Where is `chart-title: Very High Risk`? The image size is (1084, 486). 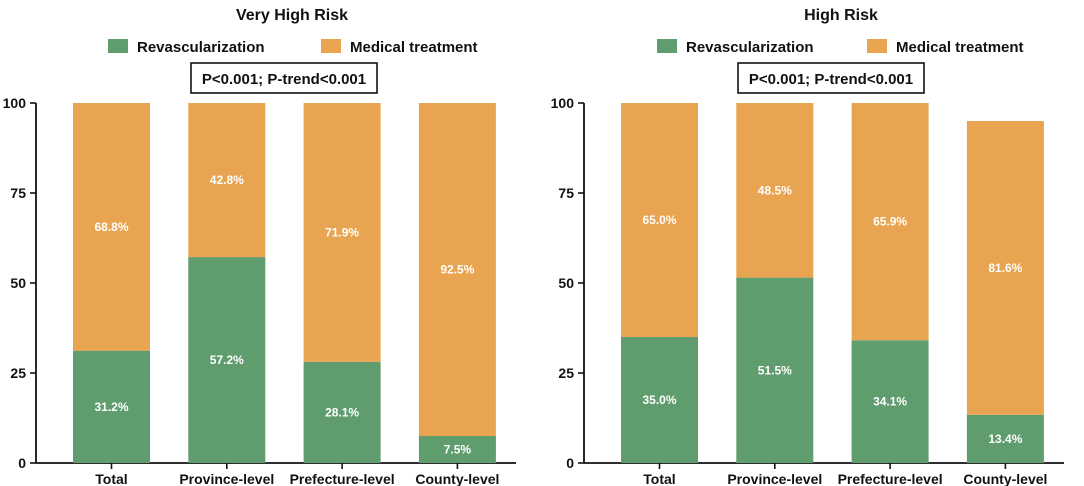 chart-title: Very High Risk is located at coordinates (292, 15).